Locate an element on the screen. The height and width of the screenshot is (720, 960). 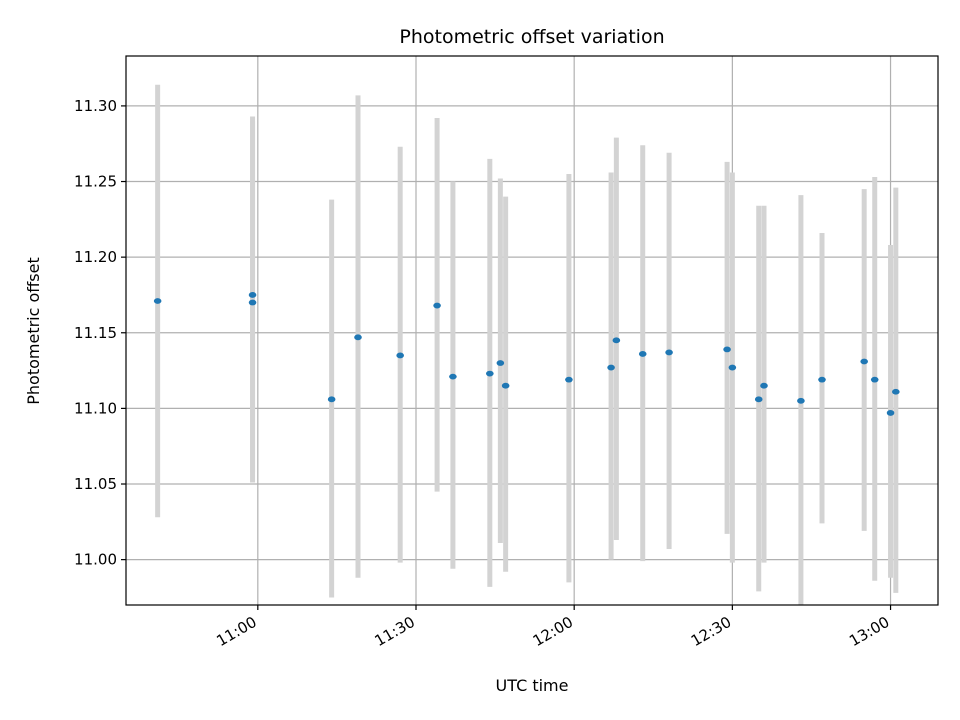
data-points is located at coordinates (526, 354).